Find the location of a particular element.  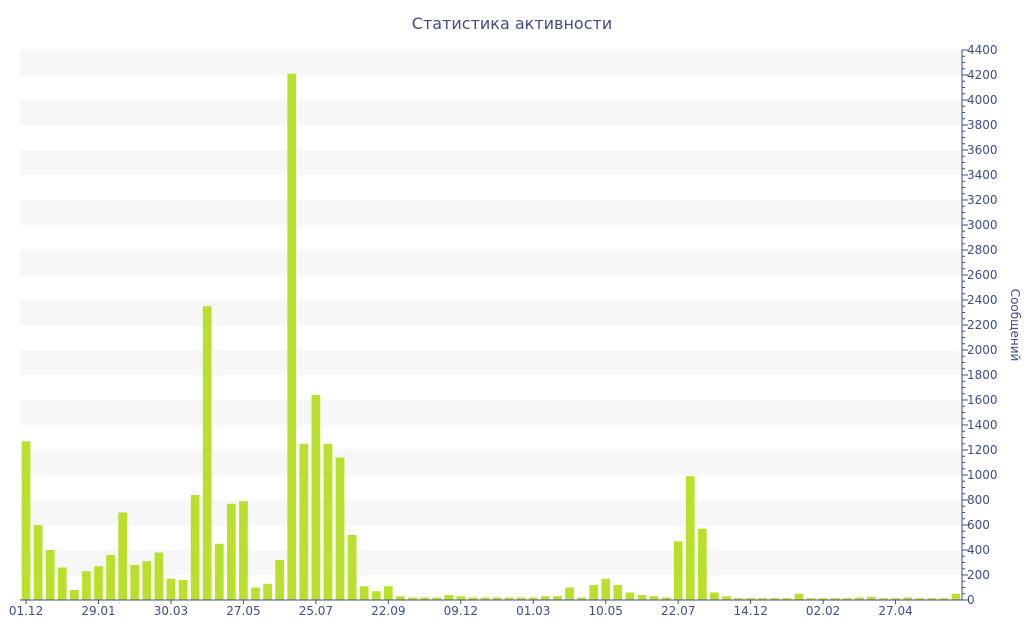

x-tick-label: 14.12 is located at coordinates (750, 611).